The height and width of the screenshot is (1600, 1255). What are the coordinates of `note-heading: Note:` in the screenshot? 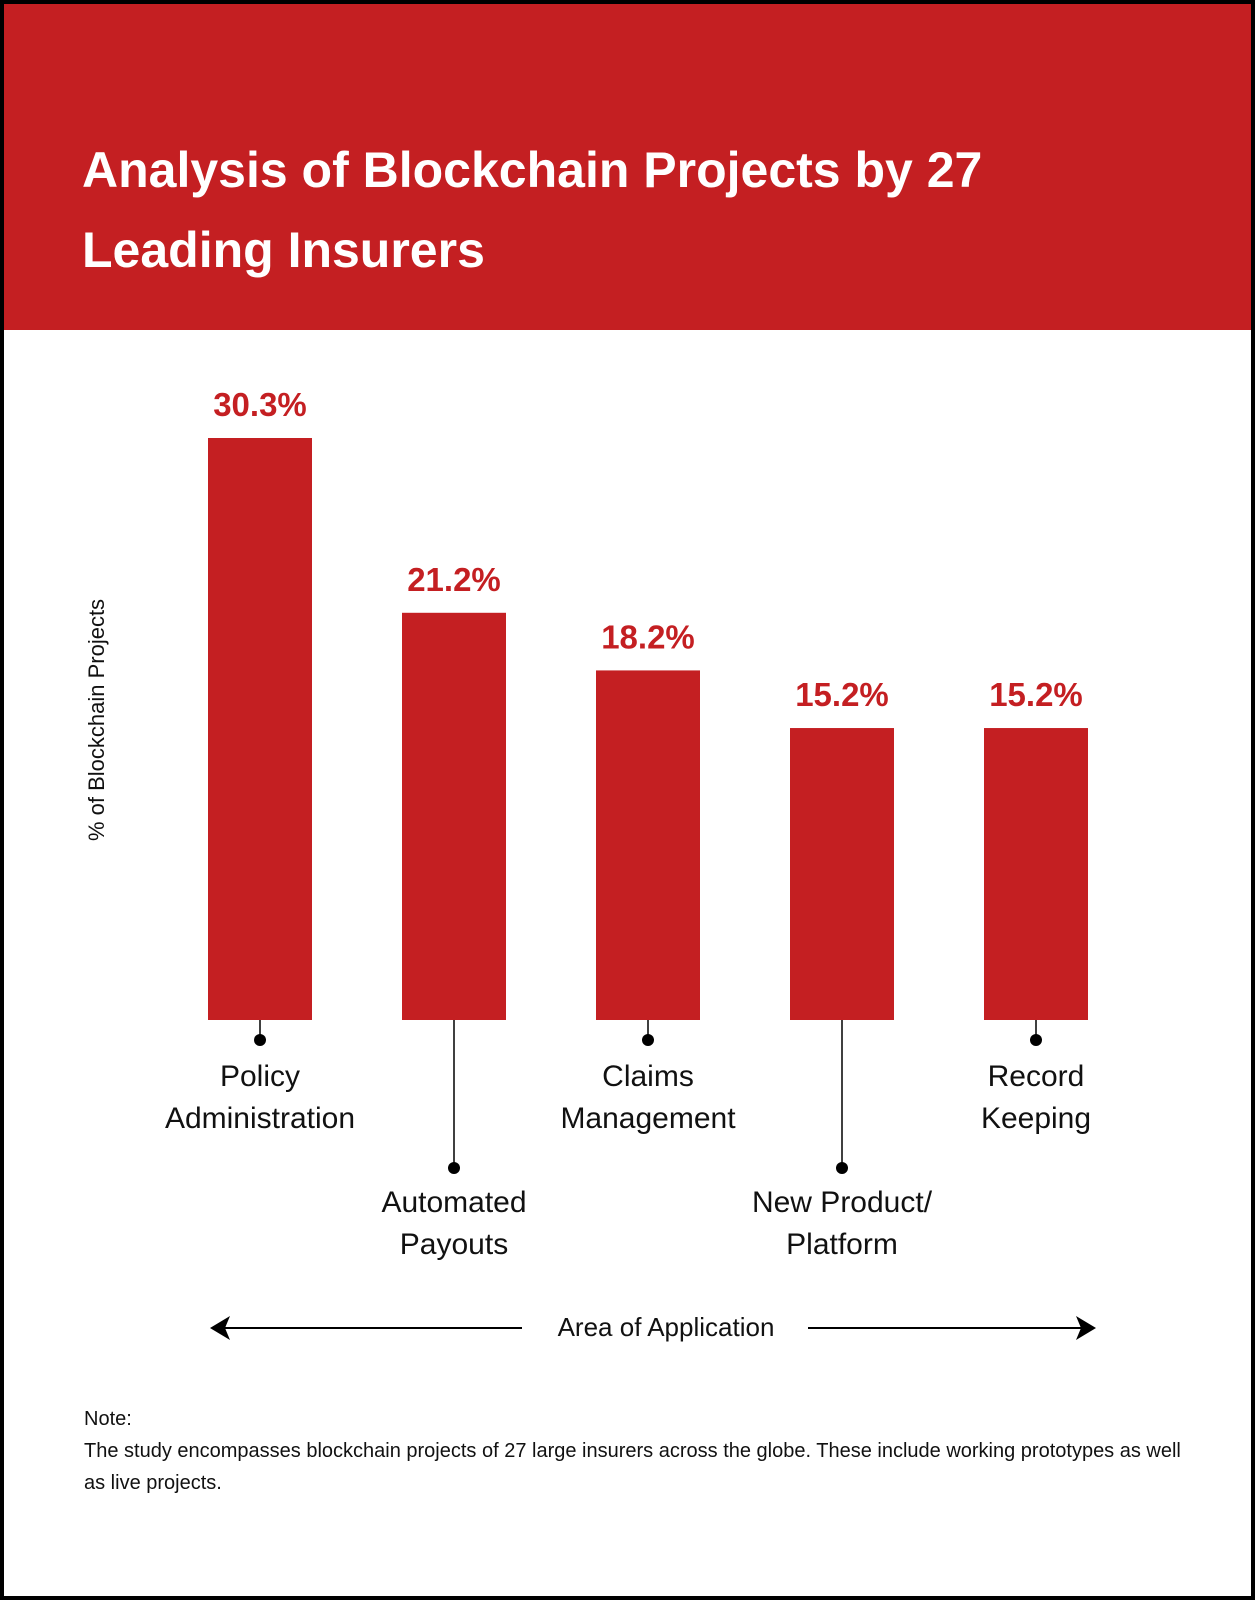 It's located at (108, 1419).